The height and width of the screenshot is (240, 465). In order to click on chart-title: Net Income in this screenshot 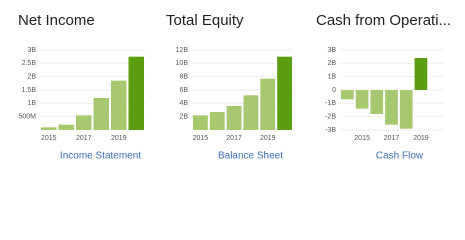, I will do `click(56, 20)`.